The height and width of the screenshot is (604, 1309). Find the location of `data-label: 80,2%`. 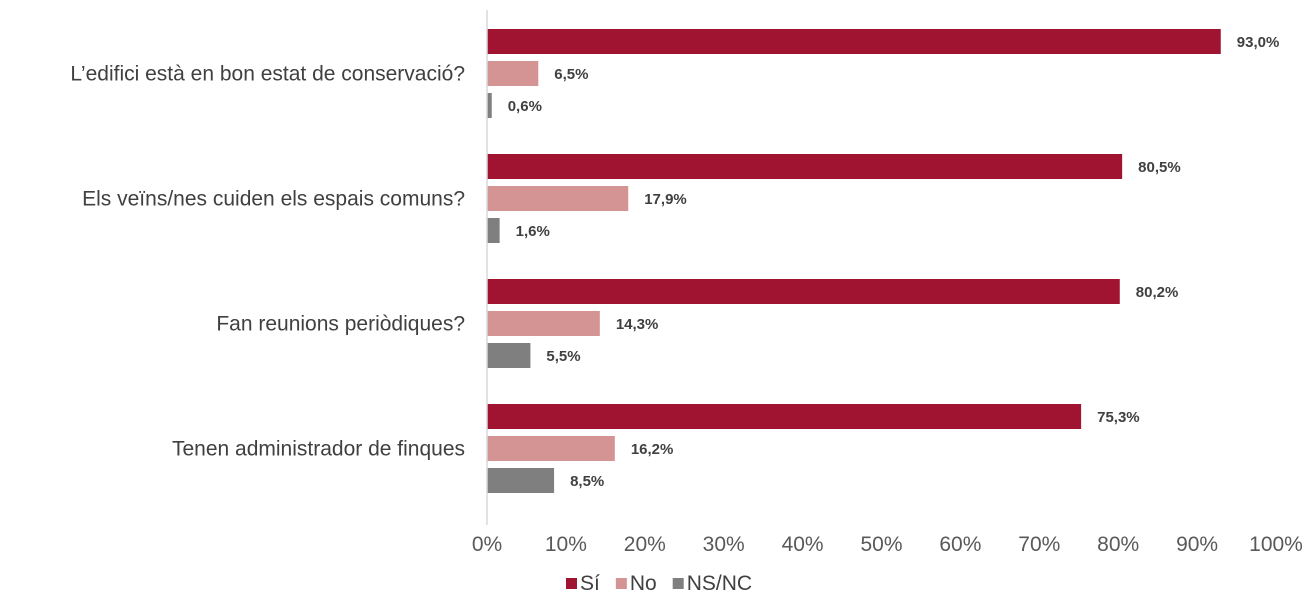

data-label: 80,2% is located at coordinates (1157, 292).